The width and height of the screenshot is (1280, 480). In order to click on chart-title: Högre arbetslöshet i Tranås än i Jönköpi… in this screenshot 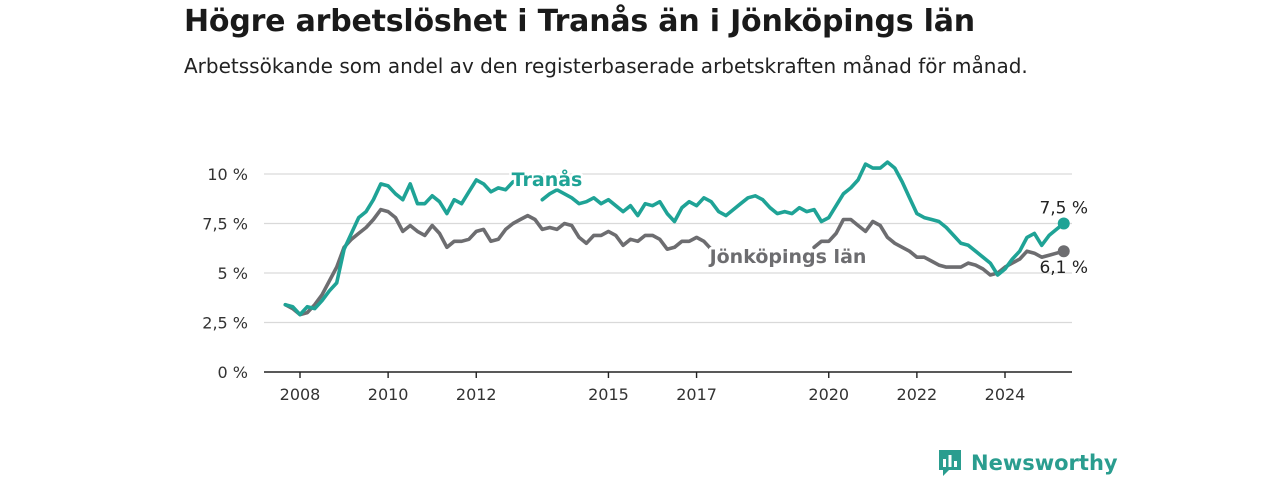, I will do `click(579, 21)`.